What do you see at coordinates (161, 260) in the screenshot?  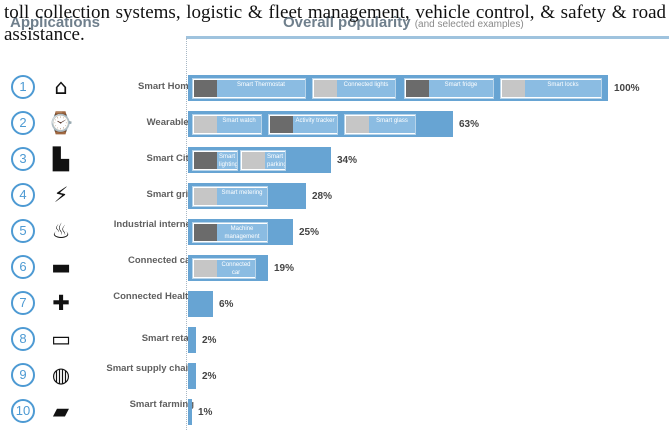 I see `application-label: Connected car` at bounding box center [161, 260].